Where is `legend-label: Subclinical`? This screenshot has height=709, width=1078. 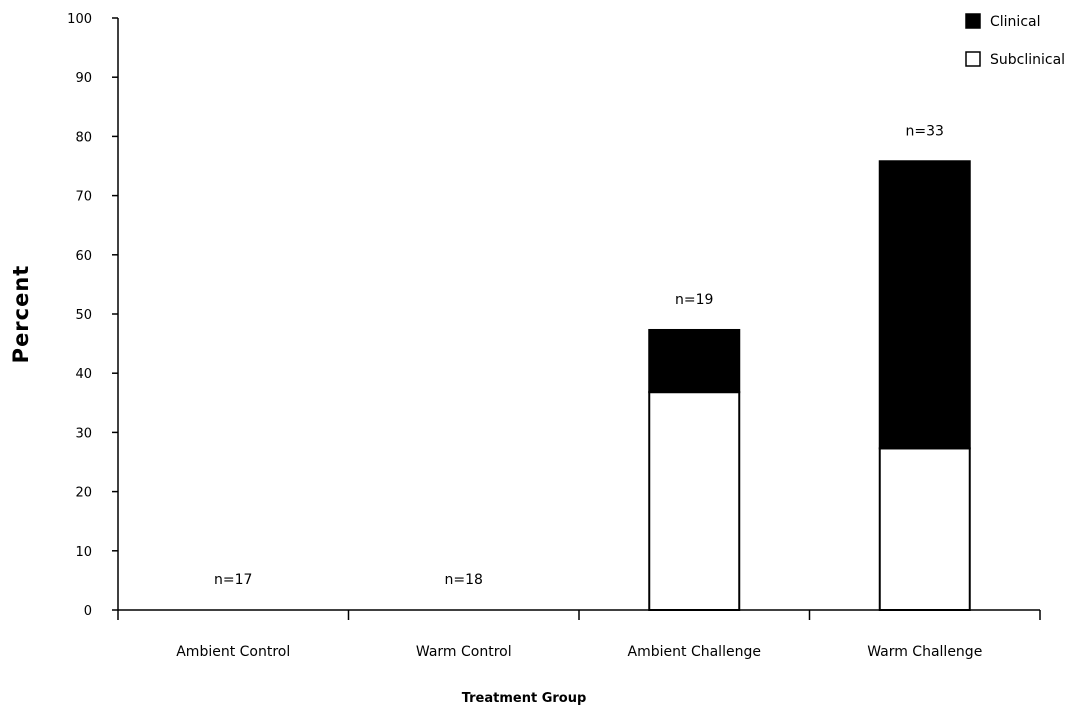
legend-label: Subclinical is located at coordinates (1027, 60).